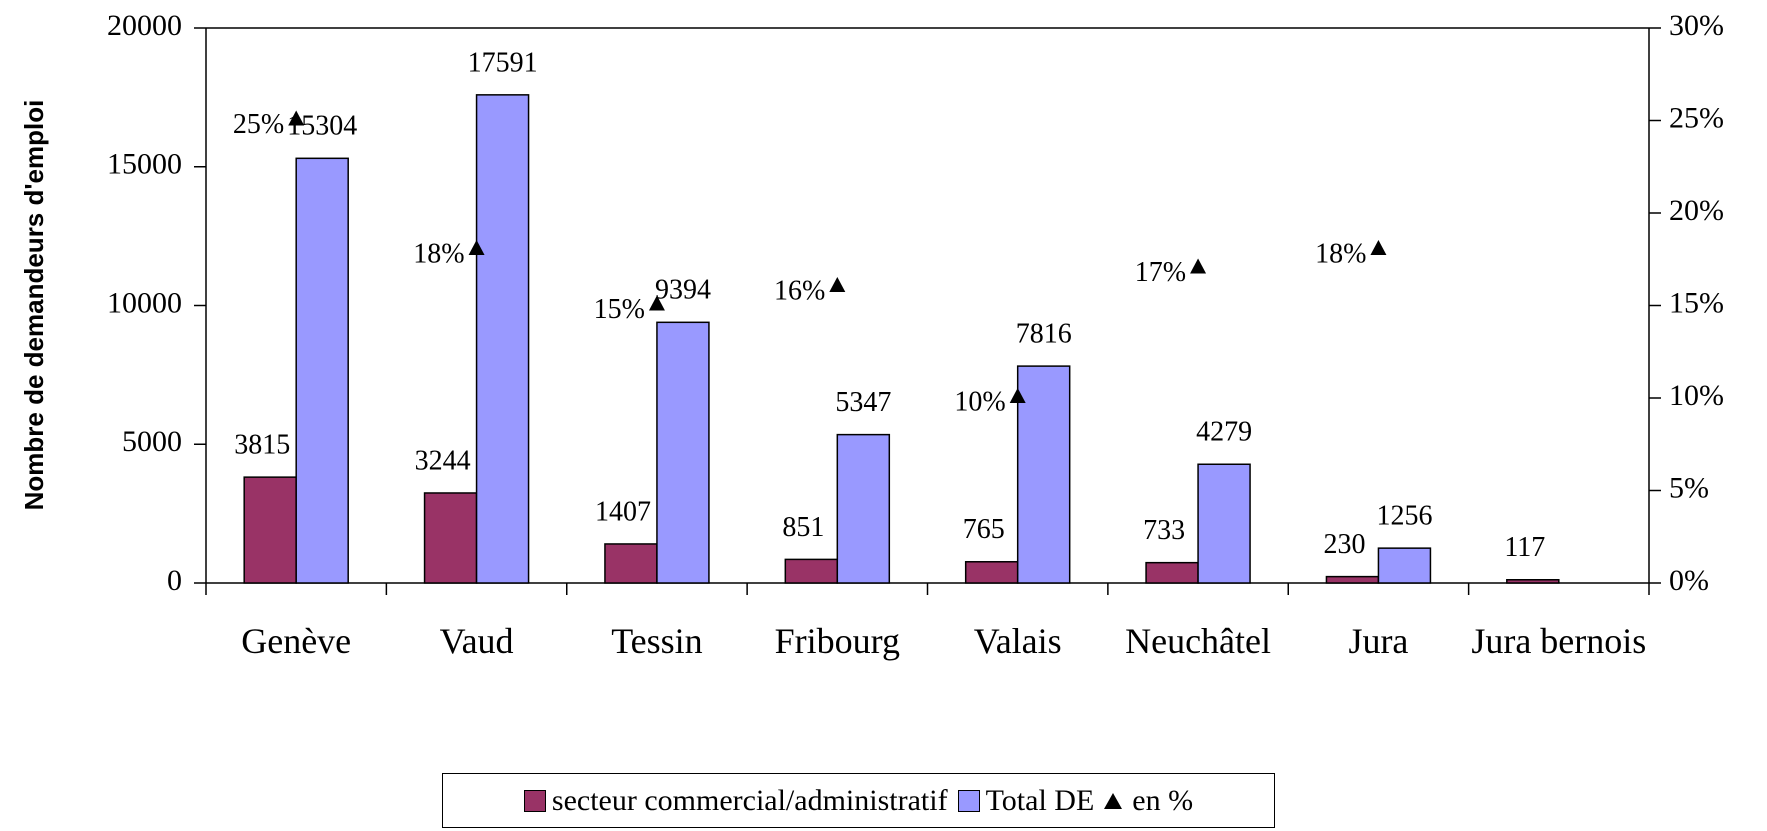  I want to click on legend-item: Total DE, so click(1026, 800).